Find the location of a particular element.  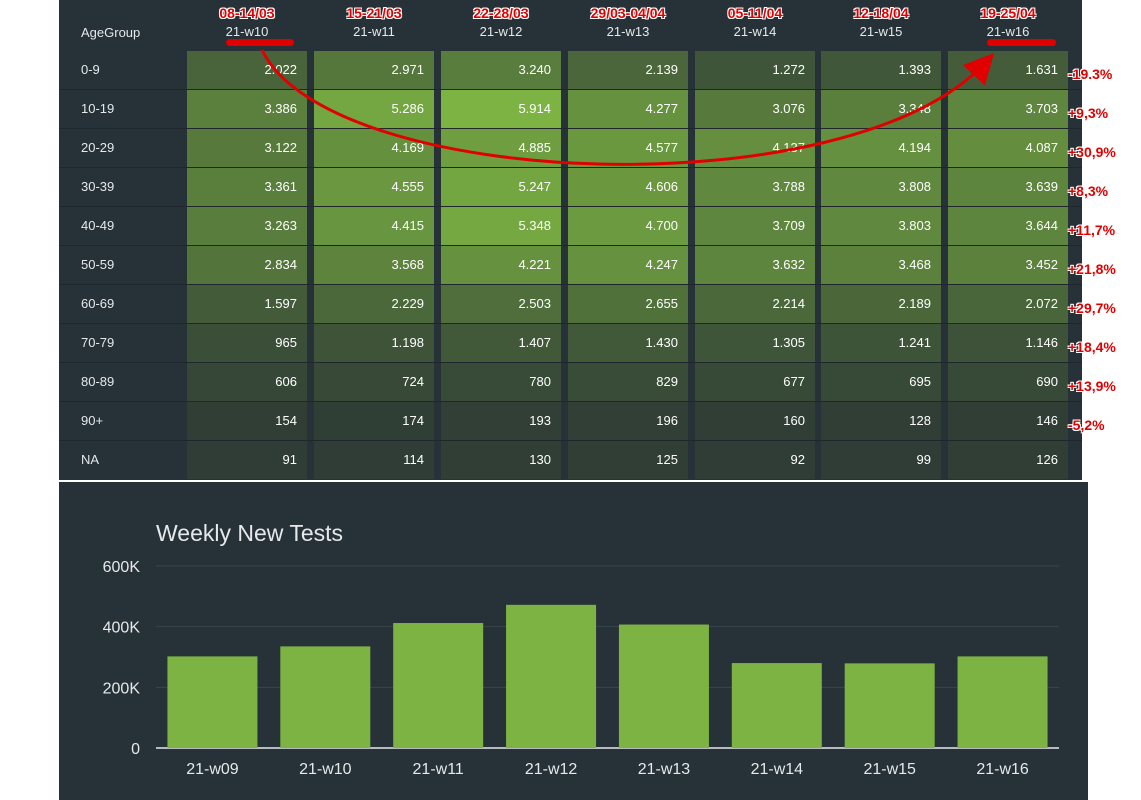

percent-change-annotation: +13,9% is located at coordinates (1092, 386).